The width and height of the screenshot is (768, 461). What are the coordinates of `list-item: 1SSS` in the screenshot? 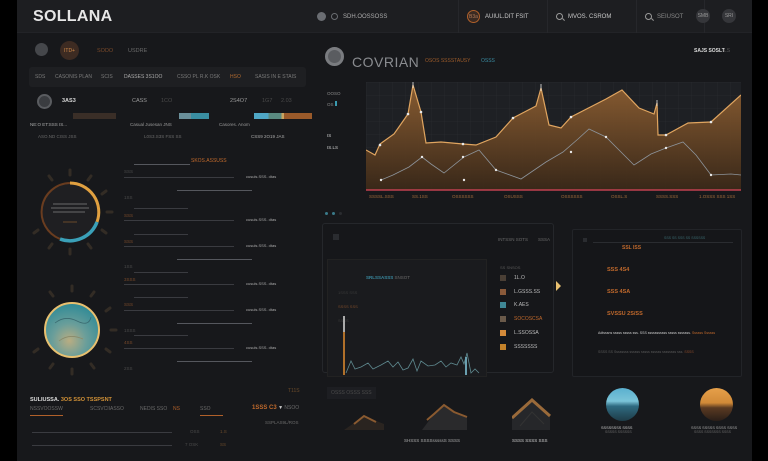 It's located at (219, 326).